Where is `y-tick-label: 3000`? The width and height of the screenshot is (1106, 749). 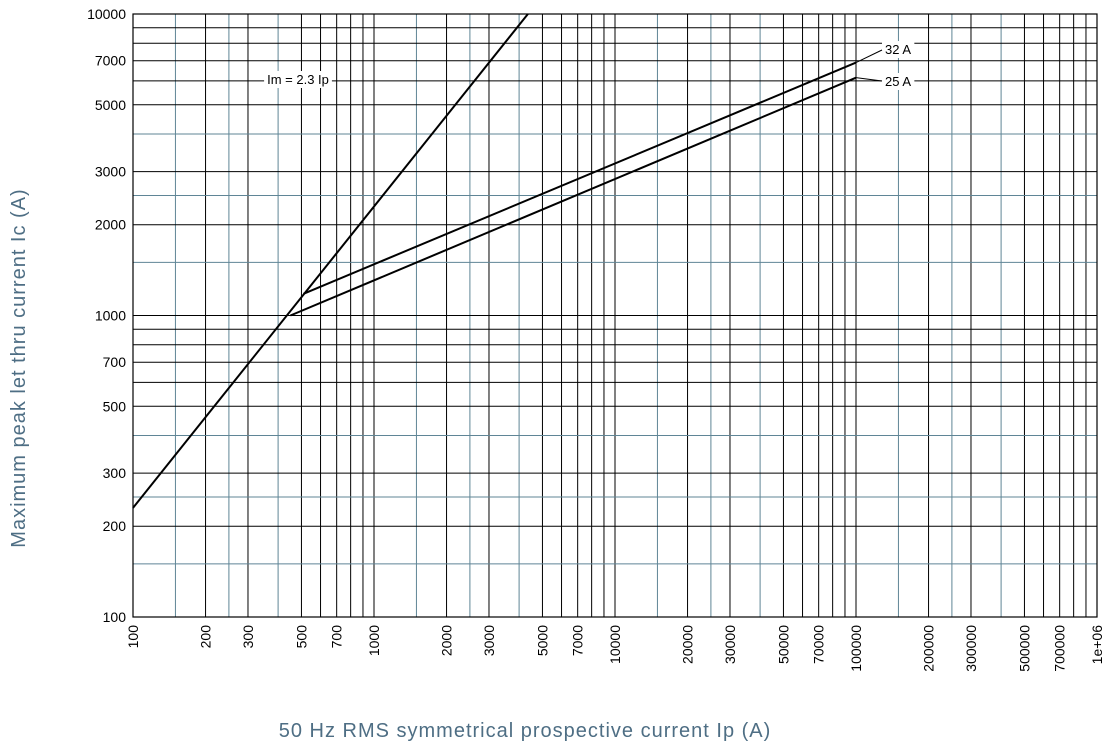 y-tick-label: 3000 is located at coordinates (110, 172).